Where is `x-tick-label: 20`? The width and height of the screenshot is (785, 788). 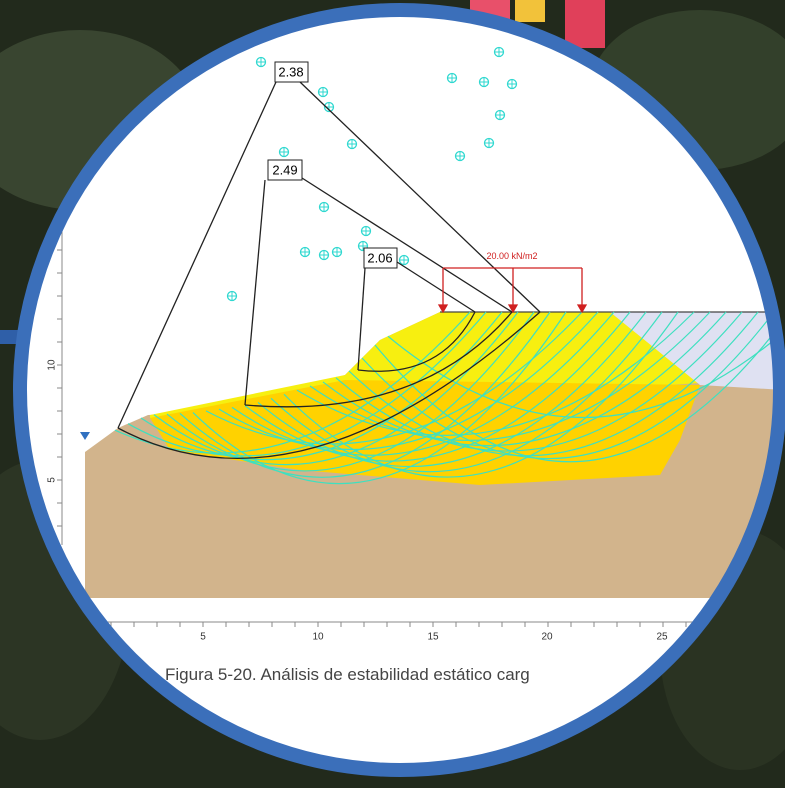 x-tick-label: 20 is located at coordinates (547, 637).